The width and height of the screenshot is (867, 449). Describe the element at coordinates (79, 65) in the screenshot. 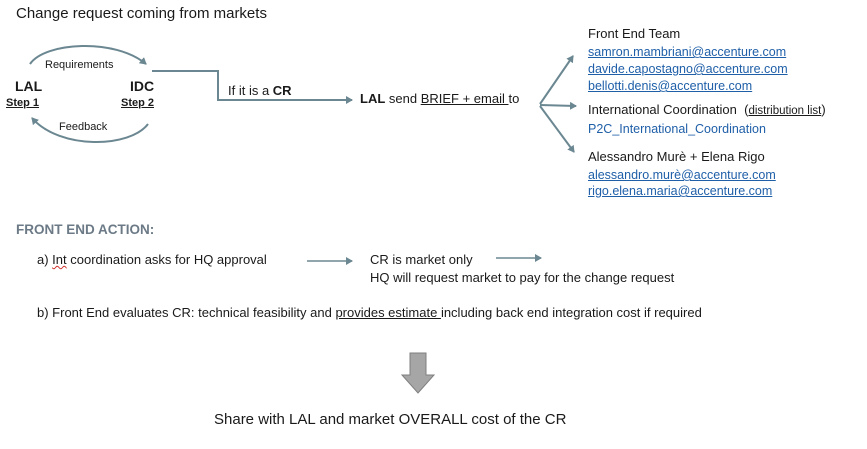

I see `requirements-label: Requirements` at that location.